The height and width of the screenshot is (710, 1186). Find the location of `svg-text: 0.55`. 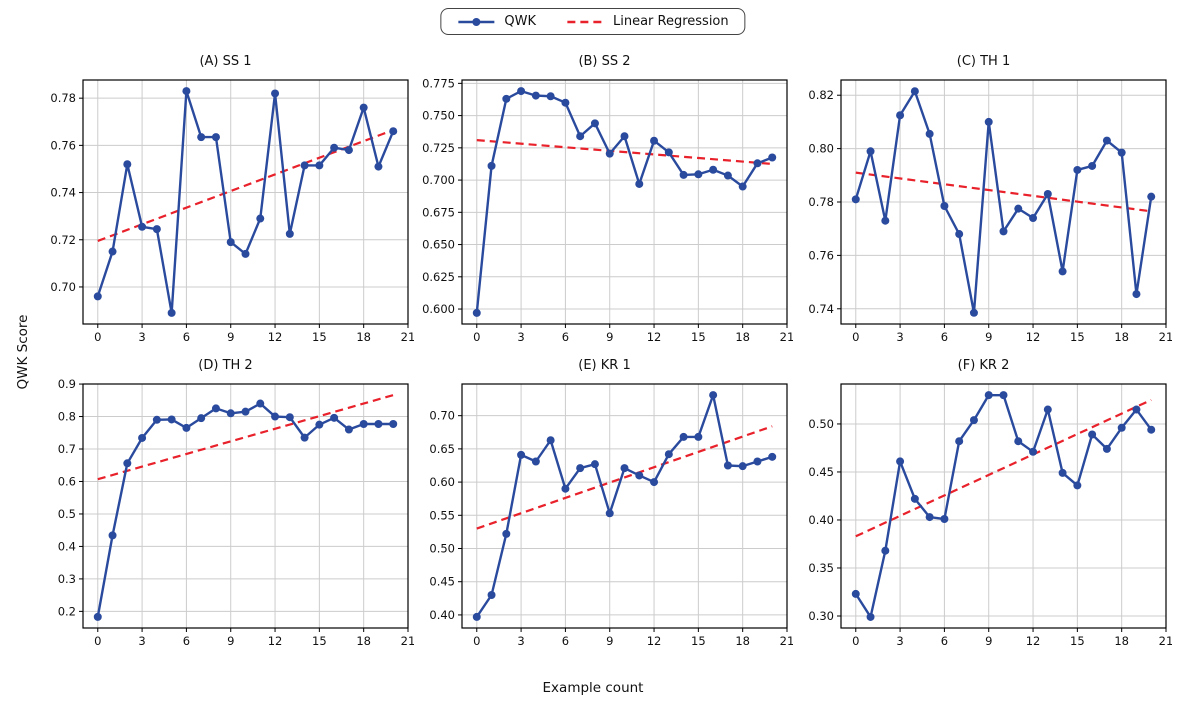

svg-text: 0.55 is located at coordinates (442, 515).